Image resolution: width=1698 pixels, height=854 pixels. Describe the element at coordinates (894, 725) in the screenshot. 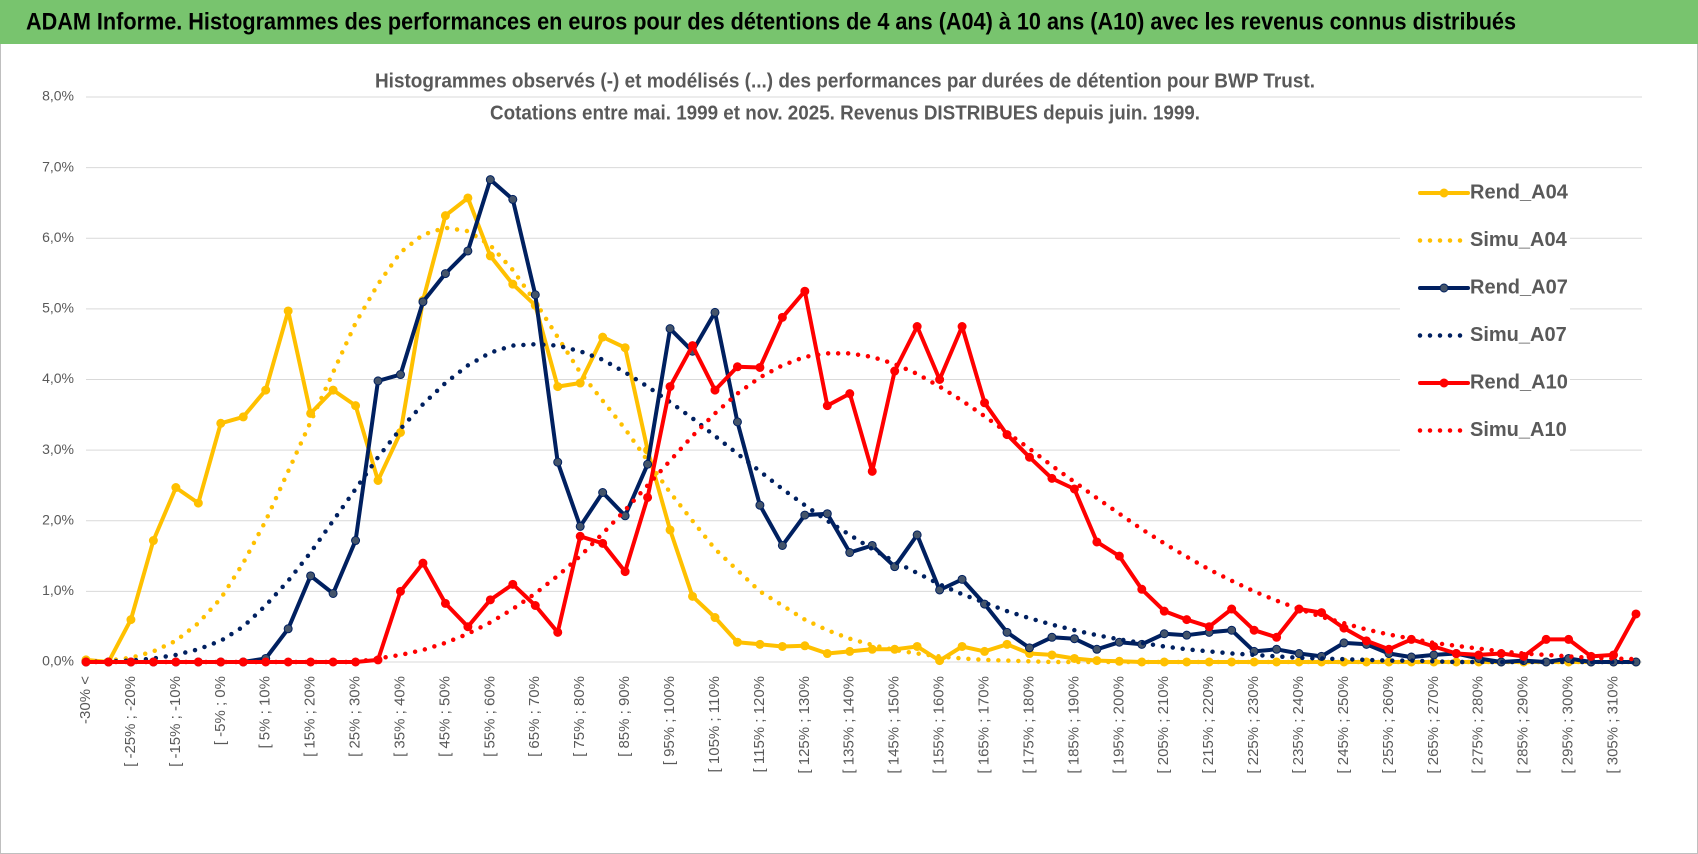

I see `x-tick-label: [ 145% ; 150%` at that location.